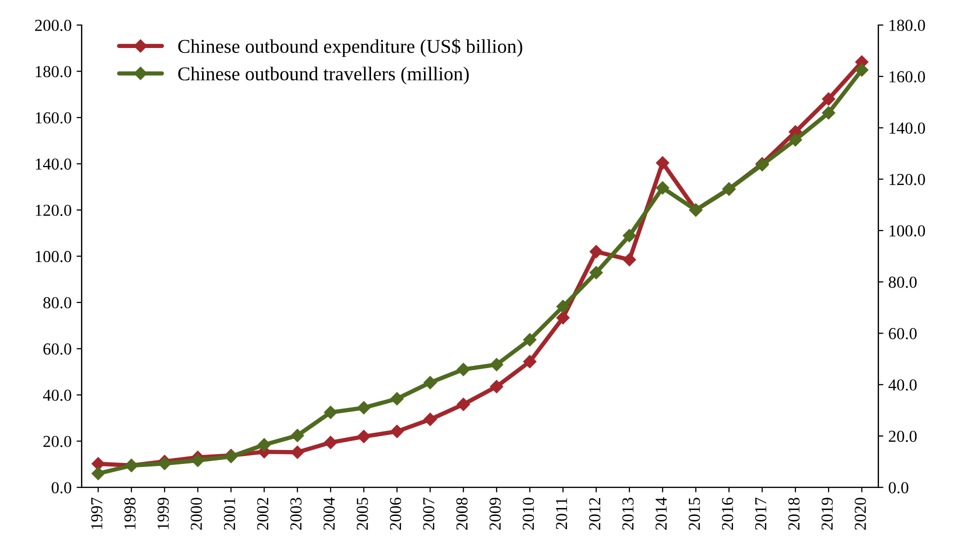 Image resolution: width=960 pixels, height=557 pixels. What do you see at coordinates (827, 514) in the screenshot?
I see `x-tick-label: 2019` at bounding box center [827, 514].